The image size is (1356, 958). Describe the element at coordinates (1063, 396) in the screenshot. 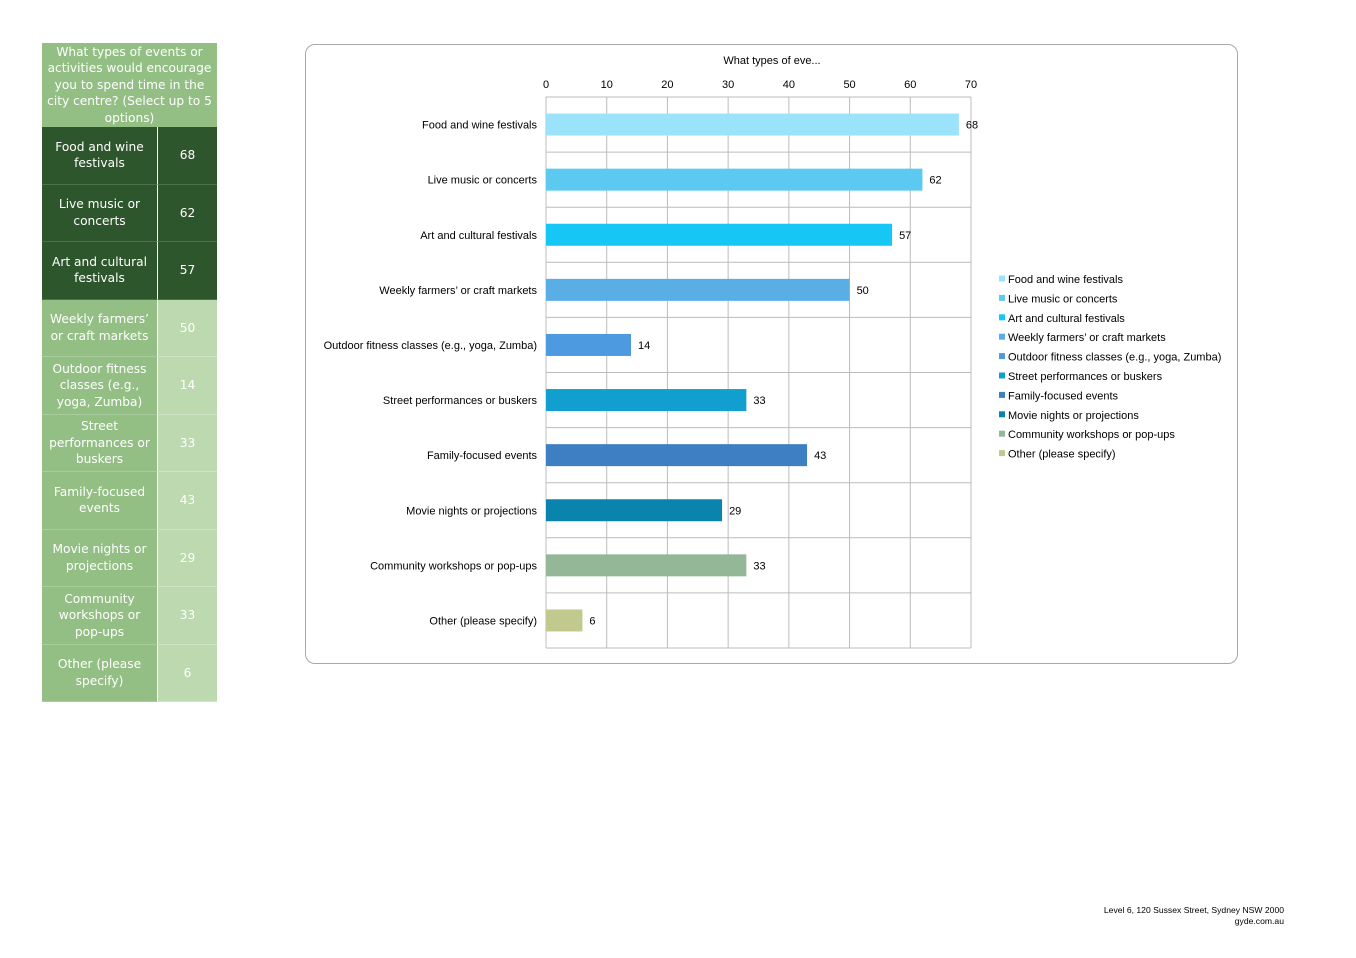

I see `legend-label: Family-focused events` at that location.